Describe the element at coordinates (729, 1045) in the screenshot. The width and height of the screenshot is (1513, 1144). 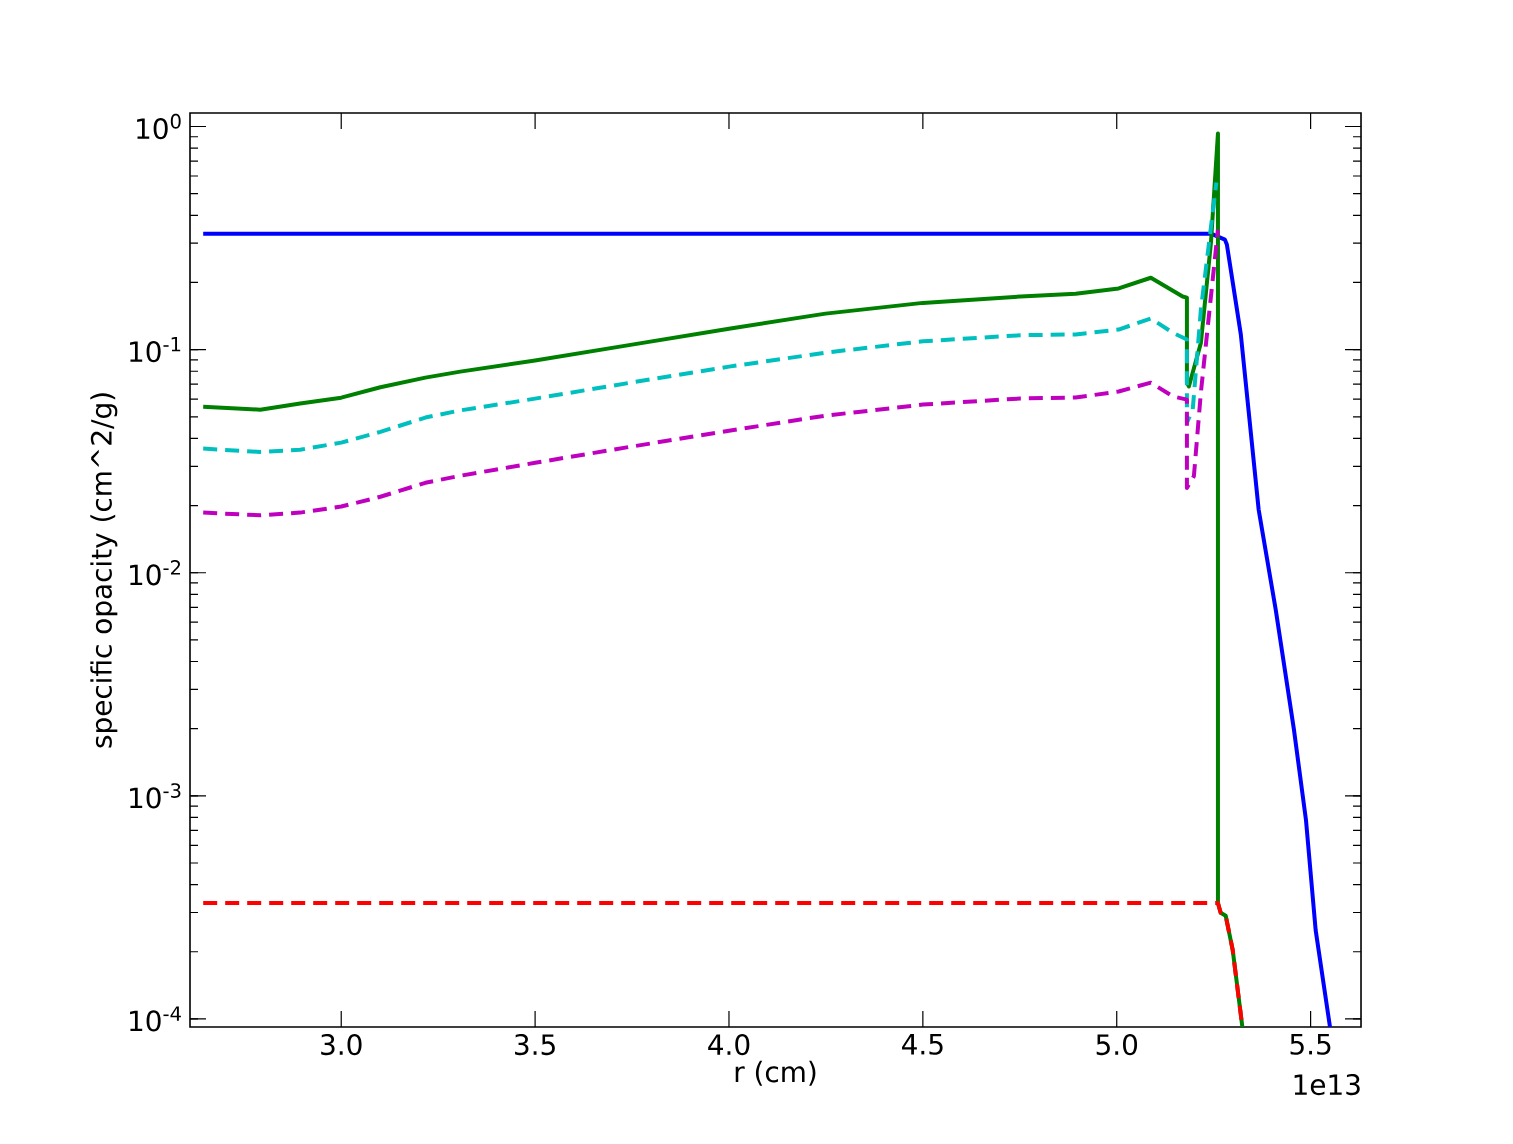
I see `x-tick-label: 4.0` at that location.